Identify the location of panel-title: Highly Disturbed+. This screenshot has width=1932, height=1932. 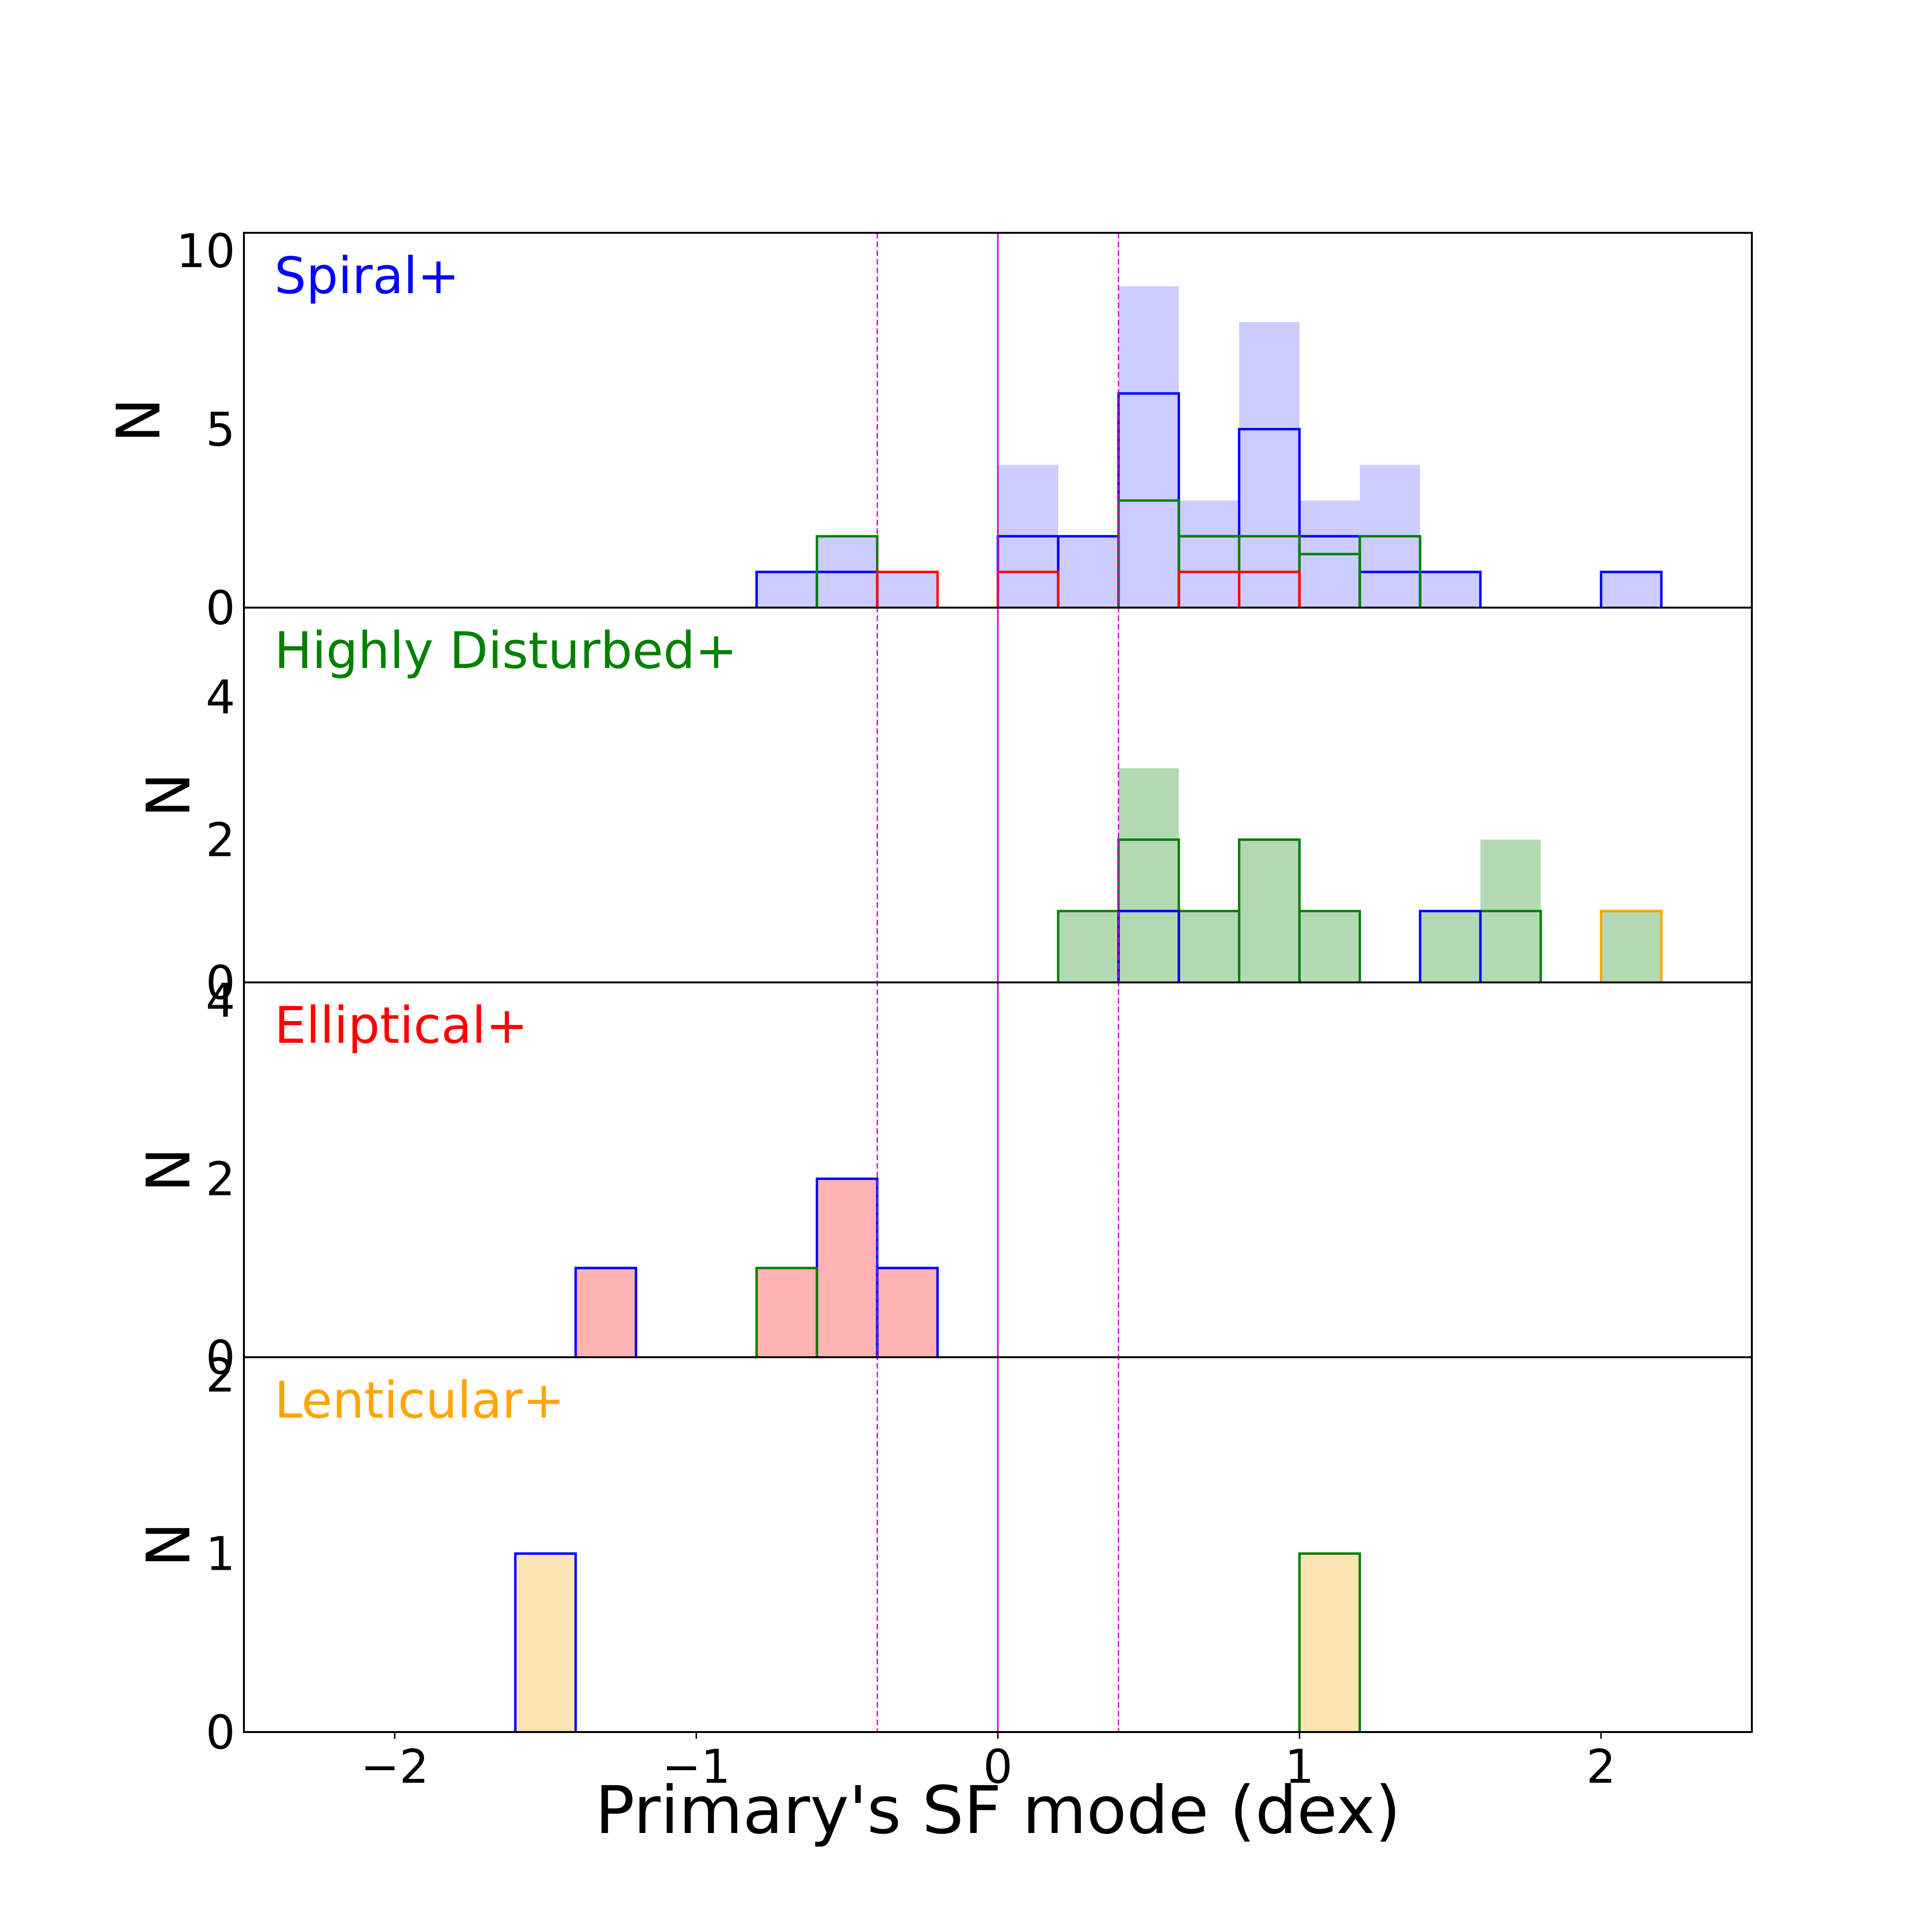
(505, 650).